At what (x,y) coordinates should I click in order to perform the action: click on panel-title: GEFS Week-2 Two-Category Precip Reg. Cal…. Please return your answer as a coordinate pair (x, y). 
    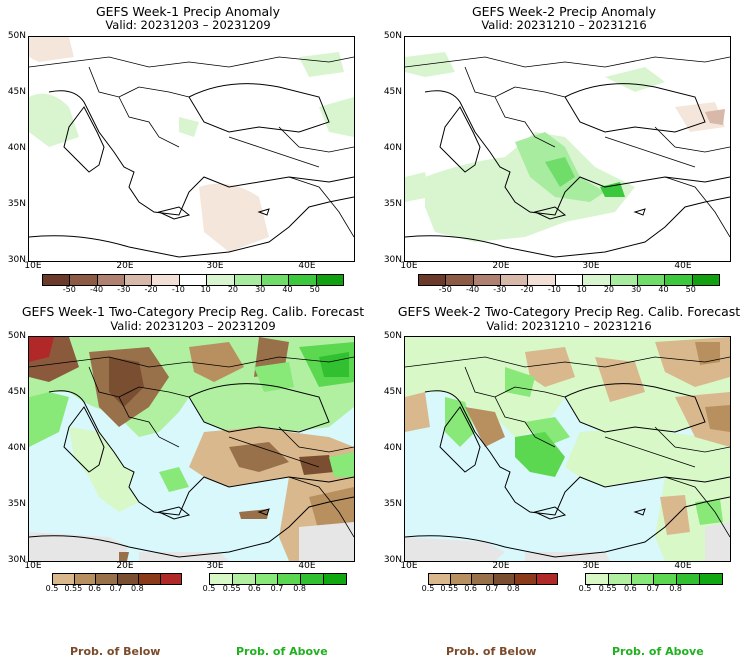
    Looking at the image, I should click on (569, 311).